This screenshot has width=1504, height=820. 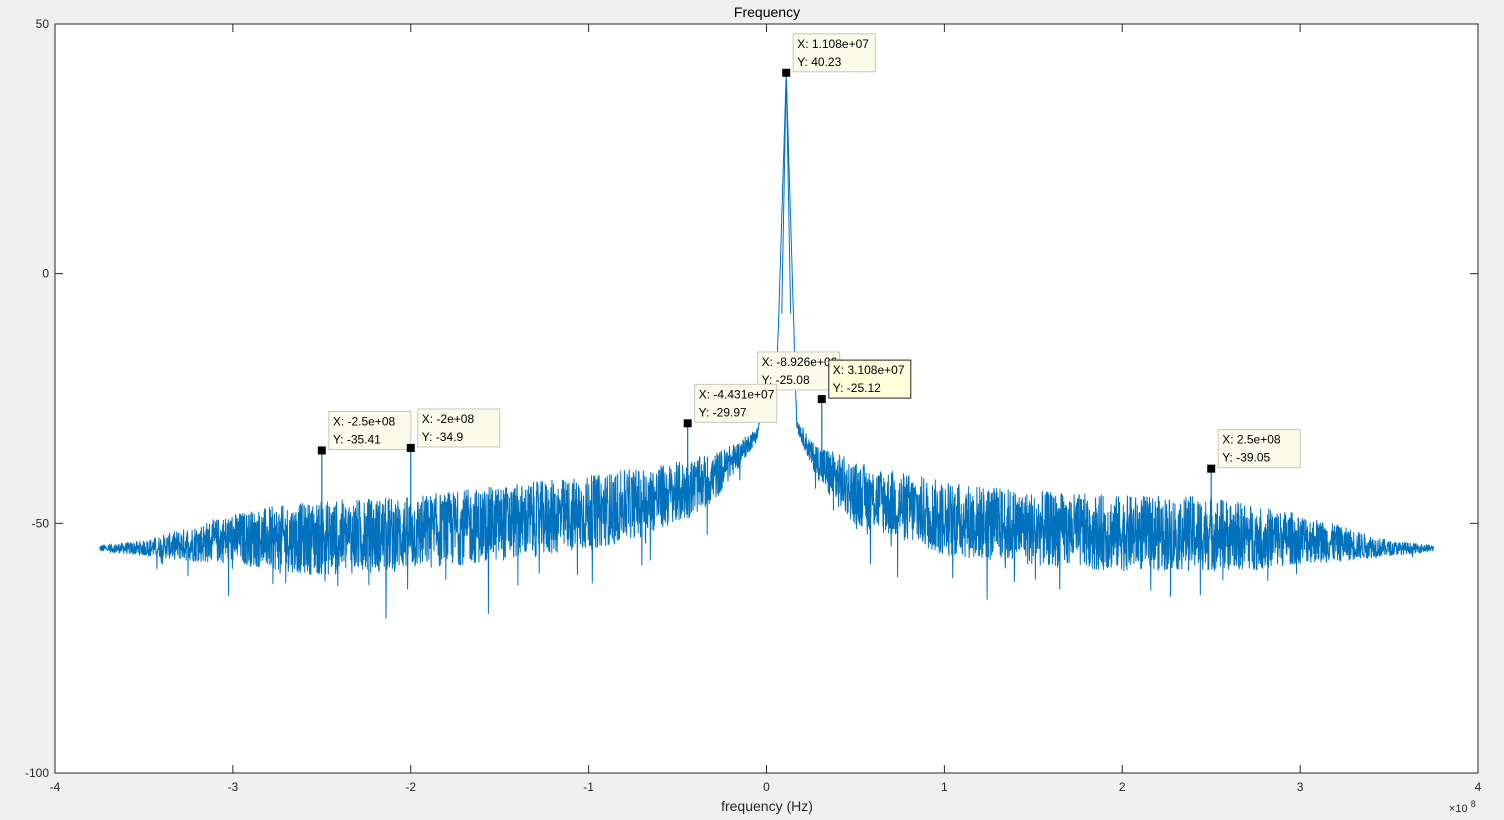 I want to click on datatip: X: -2.5e+08 Y: -35.41, so click(x=364, y=432).